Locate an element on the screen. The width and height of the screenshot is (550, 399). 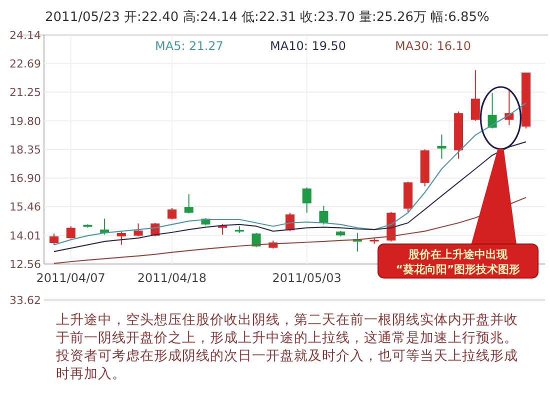
y-tick-label: 21.25 is located at coordinates (25, 93).